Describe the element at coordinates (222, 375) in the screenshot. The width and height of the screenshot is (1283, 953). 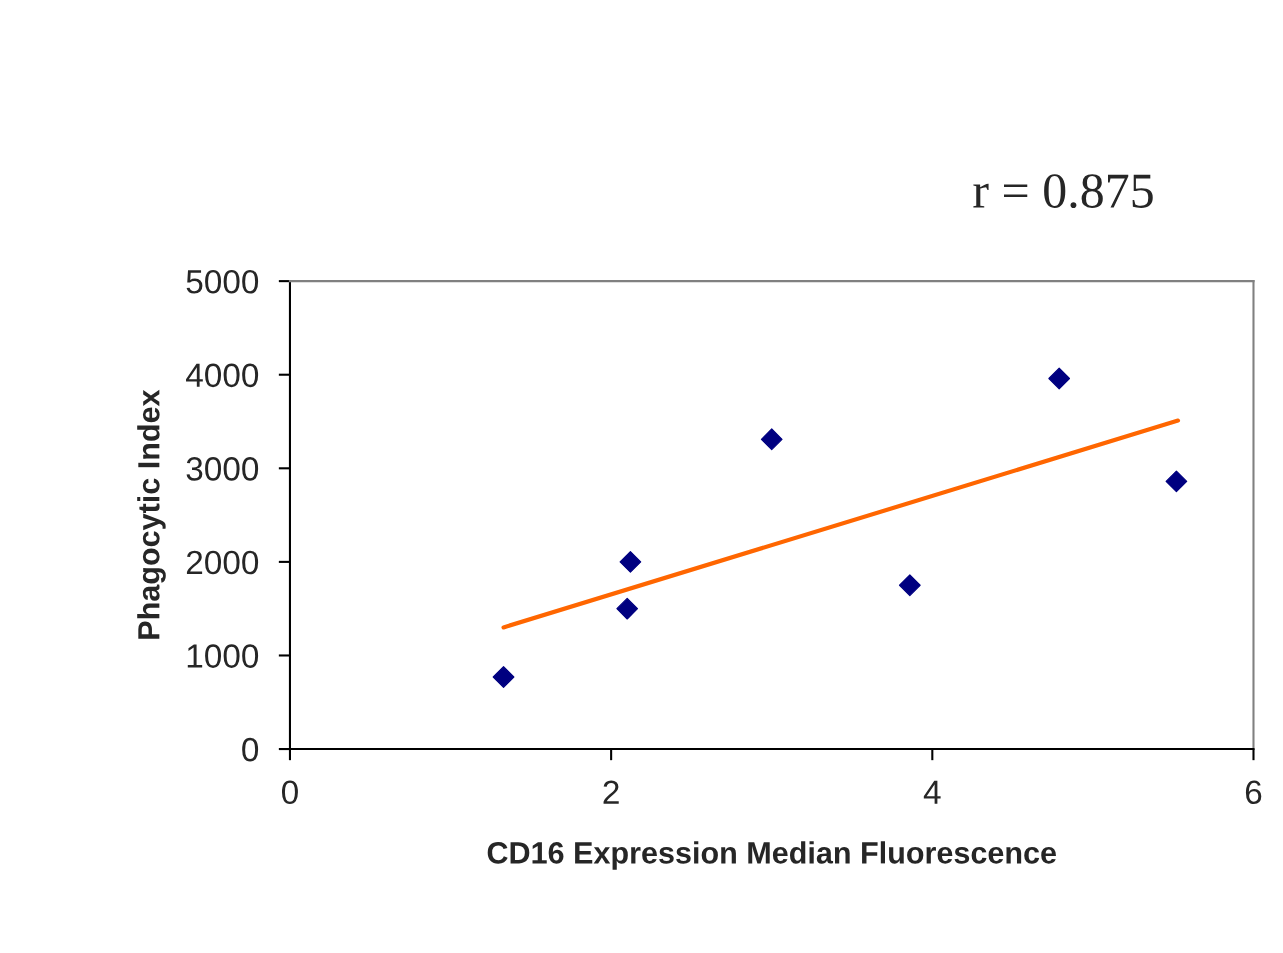
I see `y-tick-label: 4000` at that location.